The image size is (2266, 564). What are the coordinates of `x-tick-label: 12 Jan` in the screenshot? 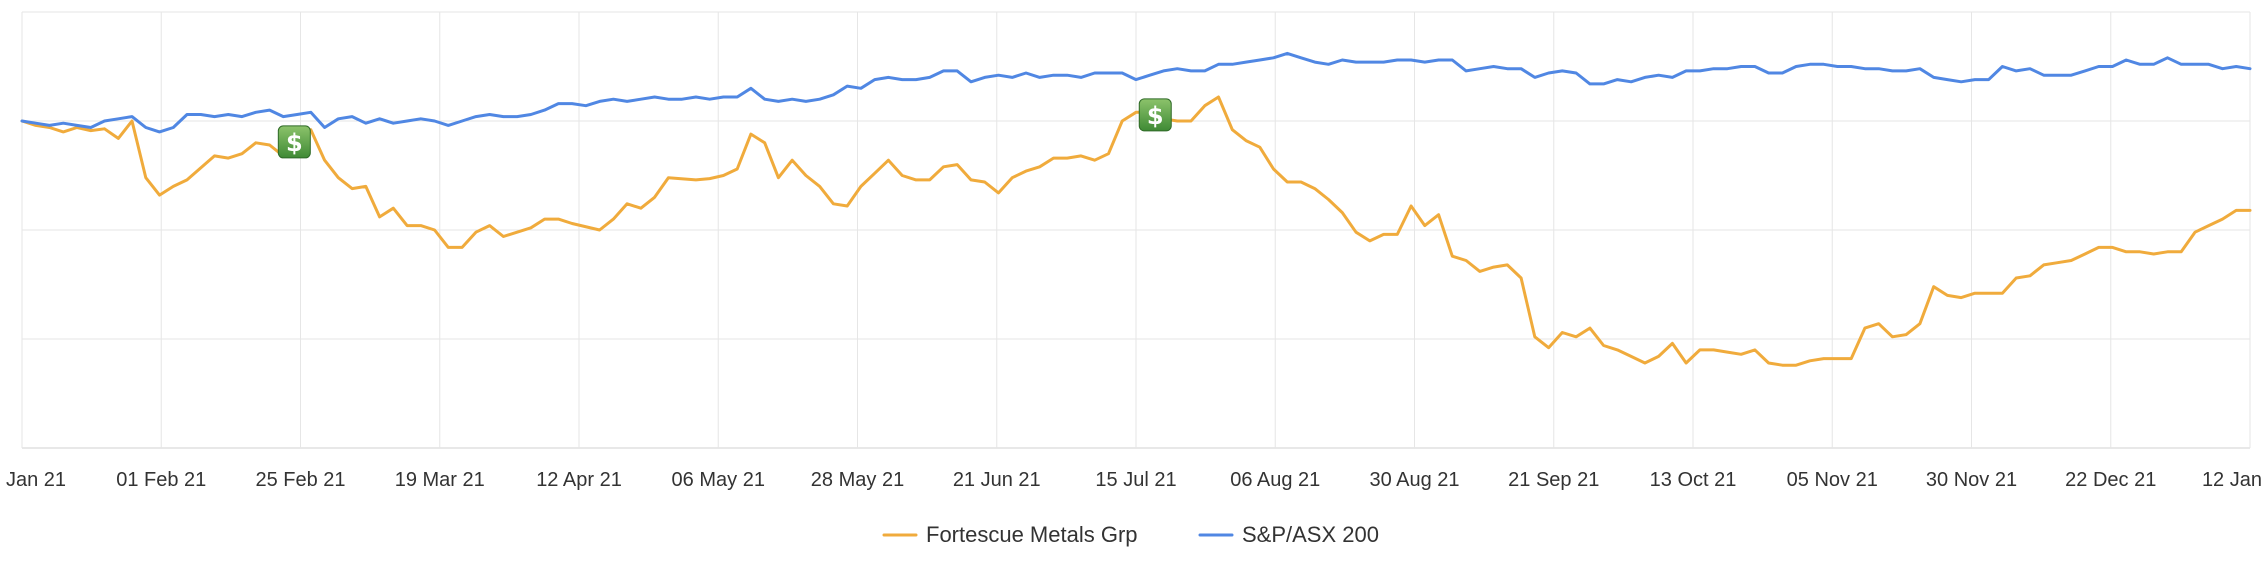 It's located at (2232, 480).